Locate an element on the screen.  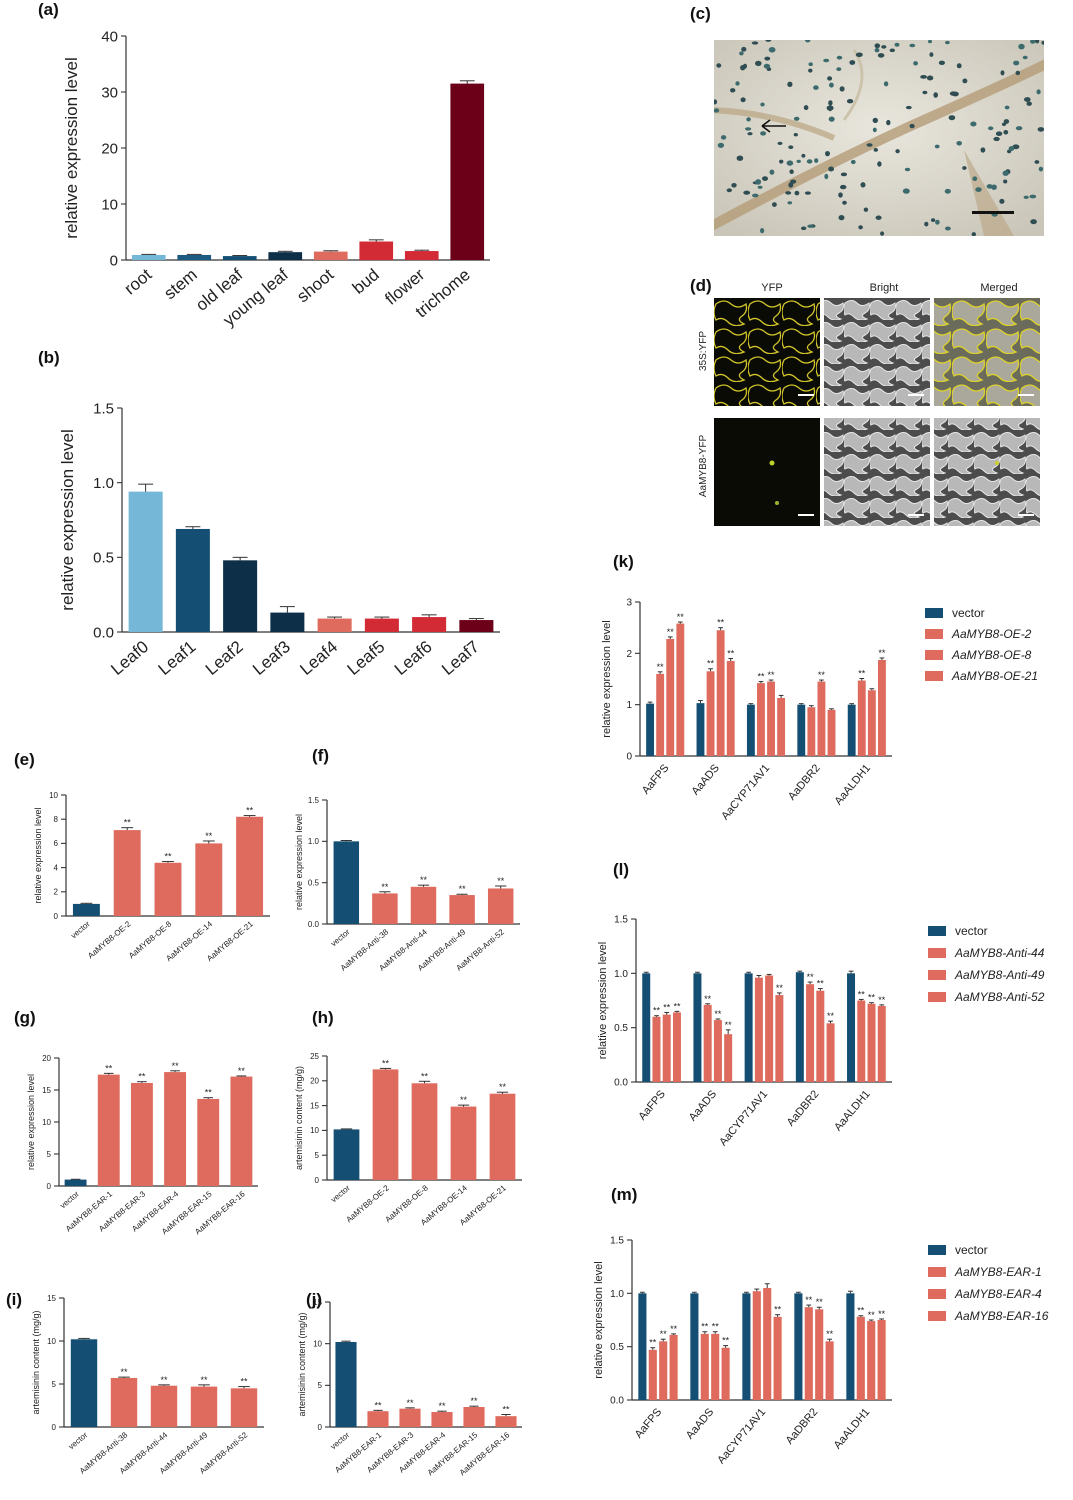
bar-vector is located at coordinates (75, 1182).